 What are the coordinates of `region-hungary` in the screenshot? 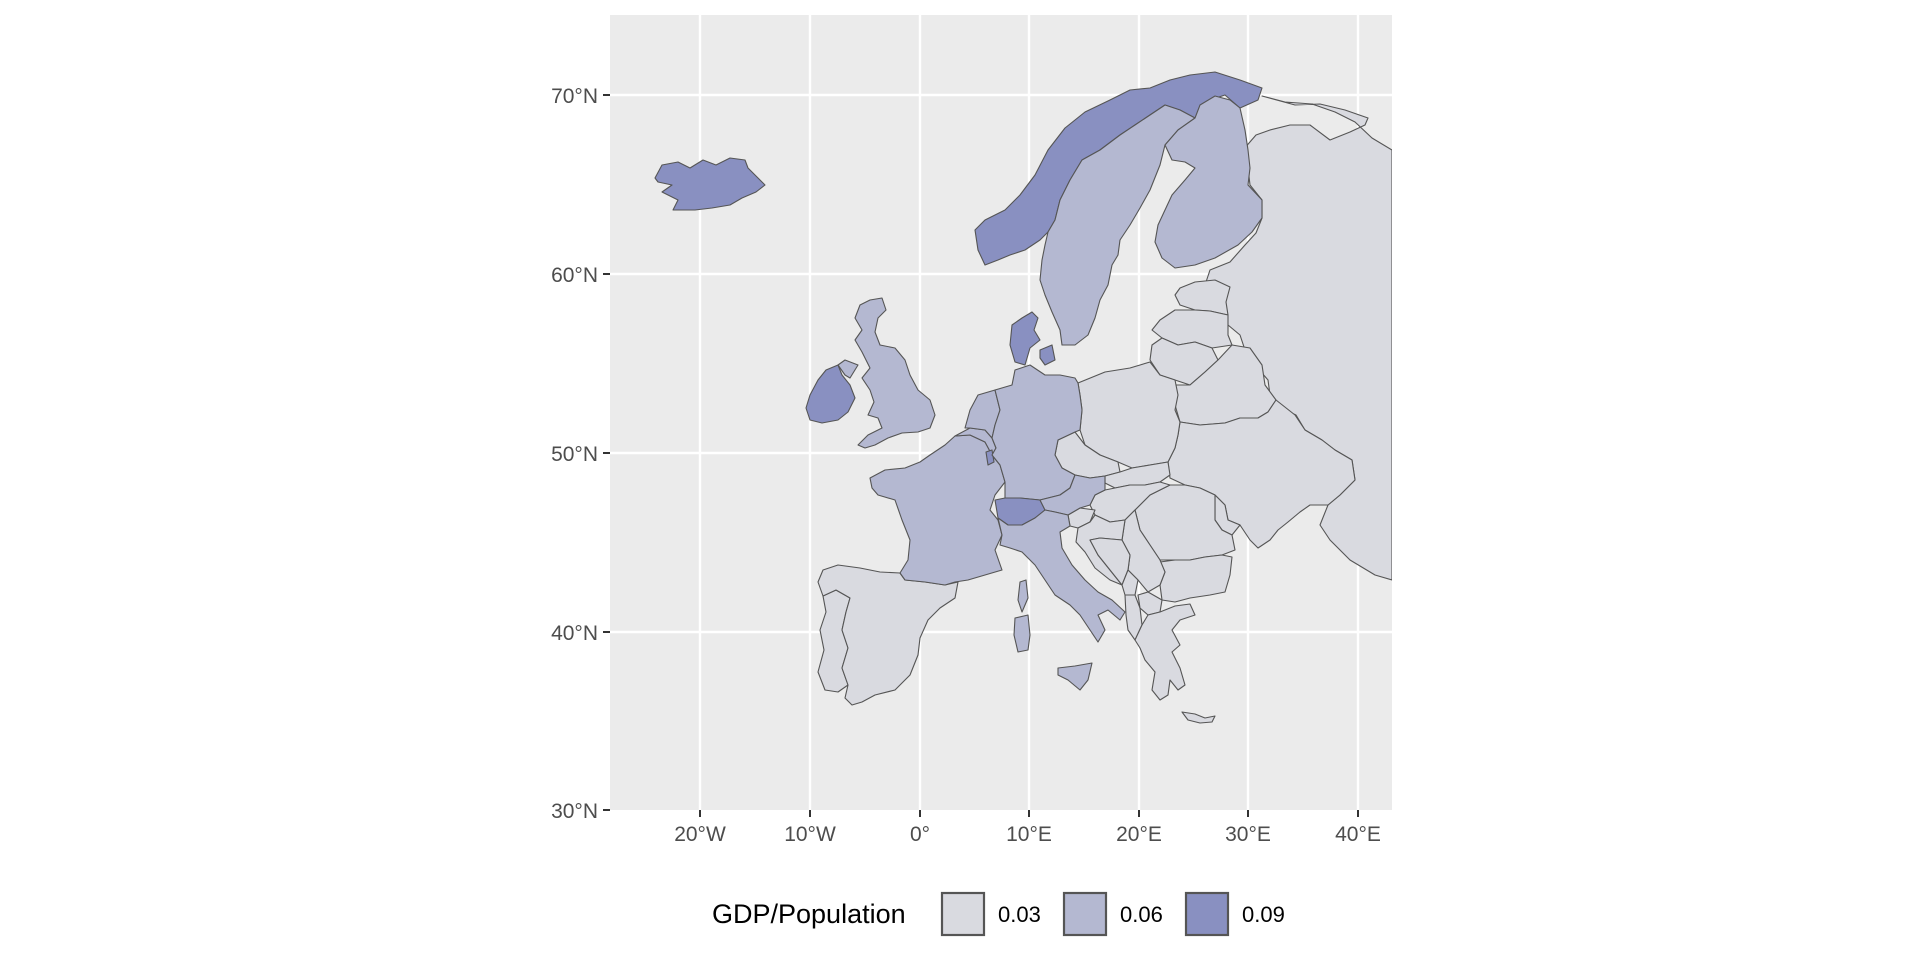 It's located at (1130, 502).